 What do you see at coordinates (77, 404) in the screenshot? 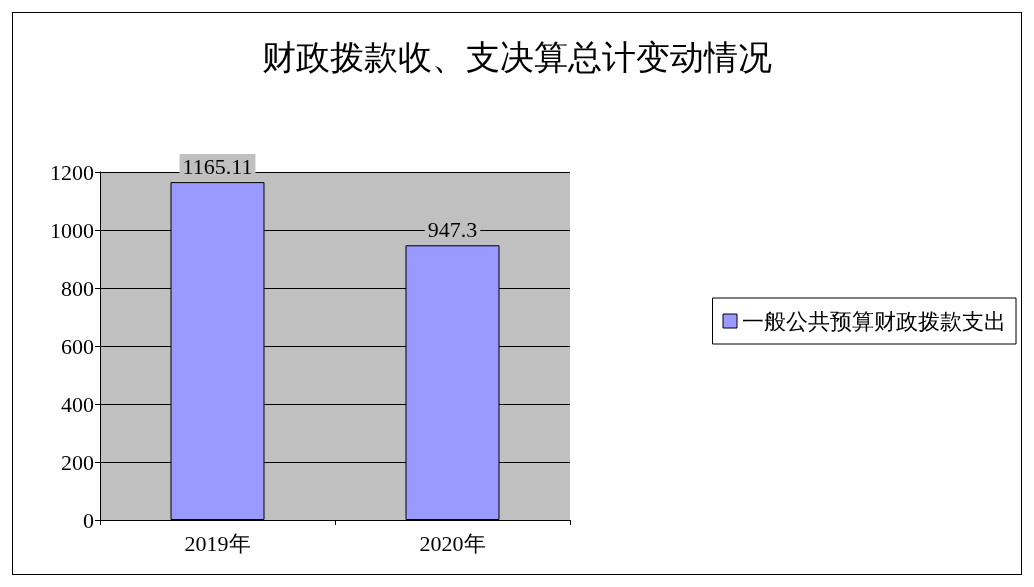
I see `y-tick-label: 400` at bounding box center [77, 404].